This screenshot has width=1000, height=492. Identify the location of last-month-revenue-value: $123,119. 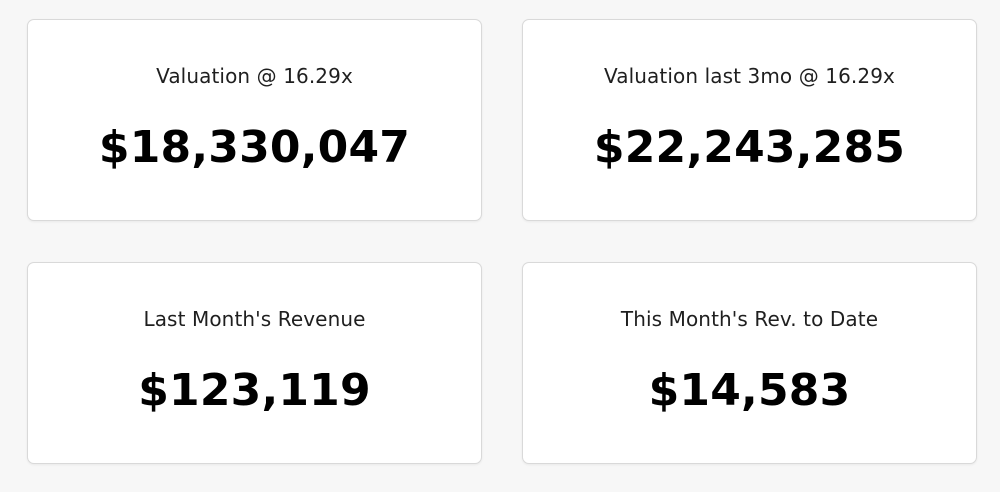
(254, 390).